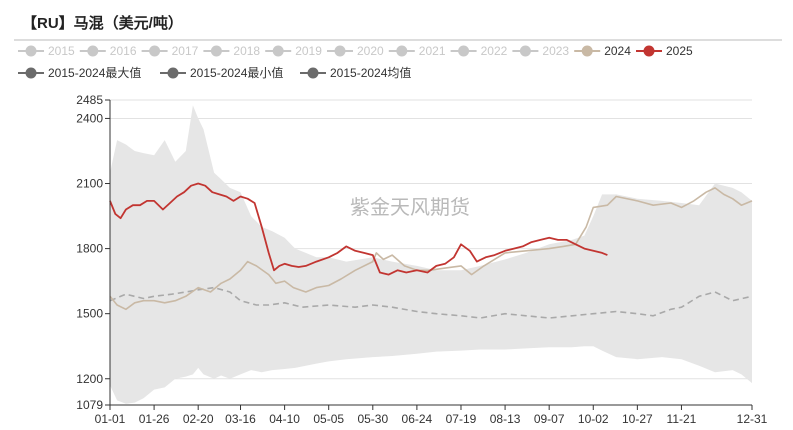  Describe the element at coordinates (417, 51) in the screenshot. I see `legend-item-2021: 2021` at that location.